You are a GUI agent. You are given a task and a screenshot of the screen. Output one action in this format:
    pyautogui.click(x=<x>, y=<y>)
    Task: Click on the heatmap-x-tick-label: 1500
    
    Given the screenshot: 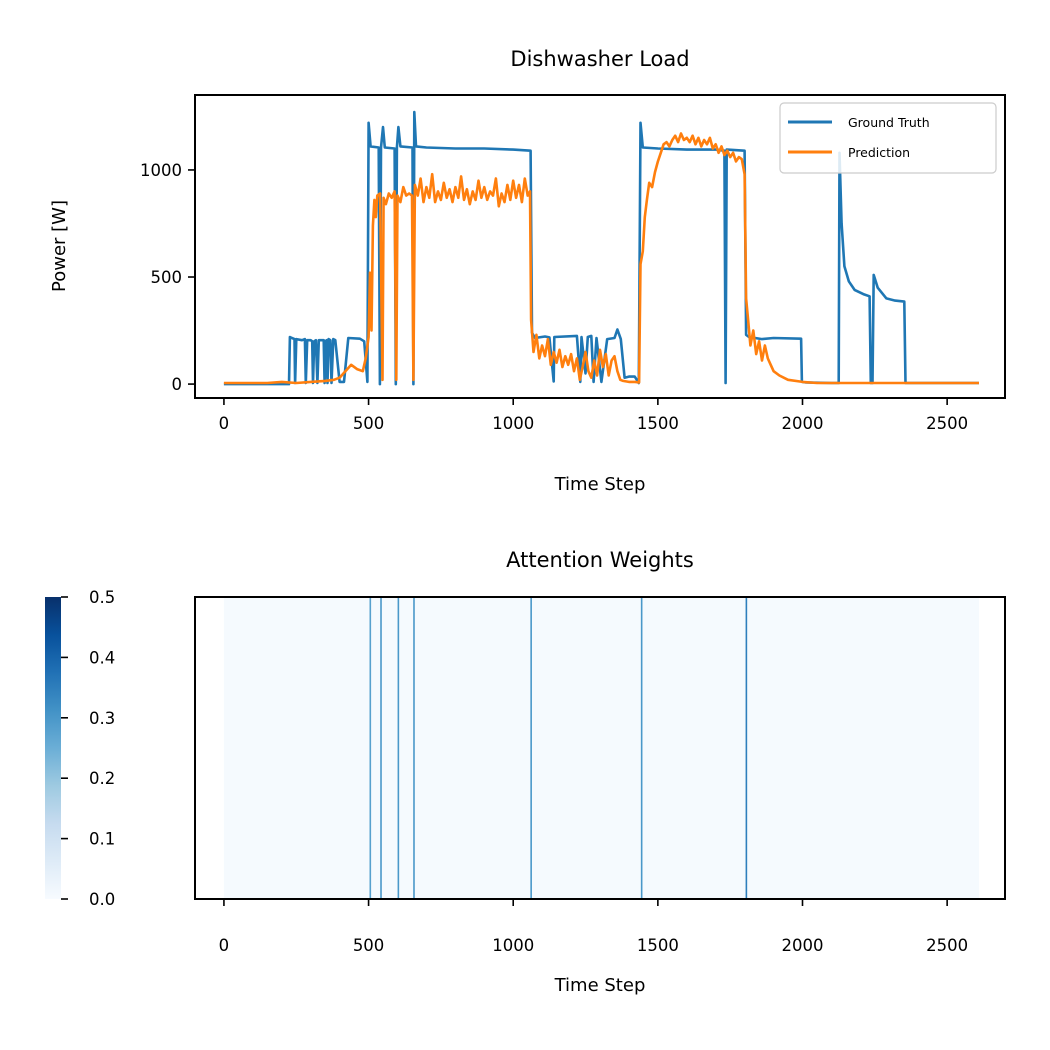 What is the action you would take?
    pyautogui.click(x=658, y=945)
    